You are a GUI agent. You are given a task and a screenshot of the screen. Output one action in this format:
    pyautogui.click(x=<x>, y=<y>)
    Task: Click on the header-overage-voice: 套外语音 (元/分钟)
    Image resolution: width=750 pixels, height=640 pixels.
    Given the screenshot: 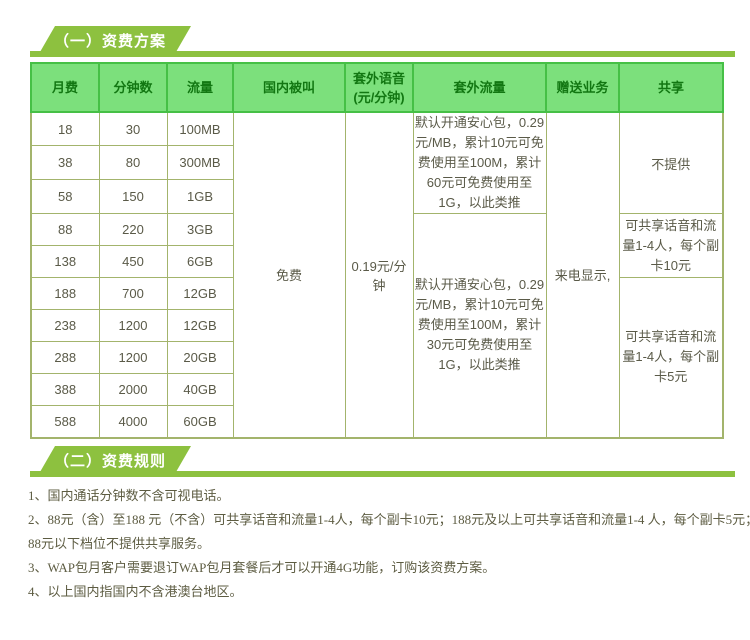 What is the action you would take?
    pyautogui.click(x=379, y=87)
    